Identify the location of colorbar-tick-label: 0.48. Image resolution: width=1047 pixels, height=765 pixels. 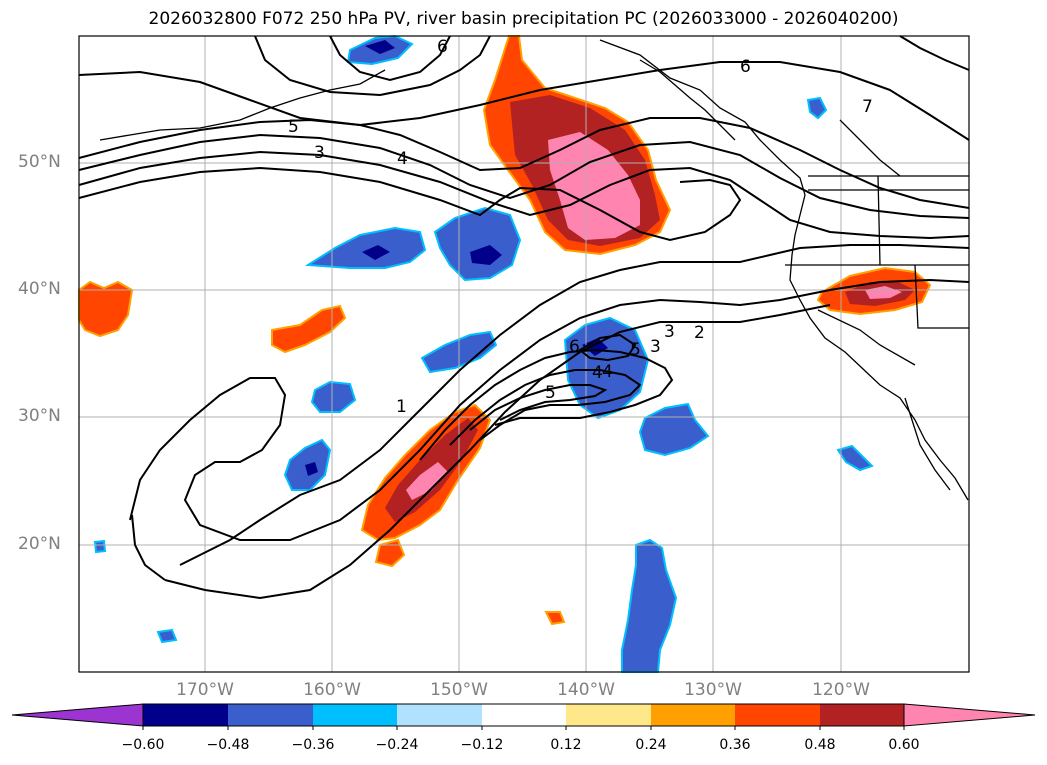
(820, 745).